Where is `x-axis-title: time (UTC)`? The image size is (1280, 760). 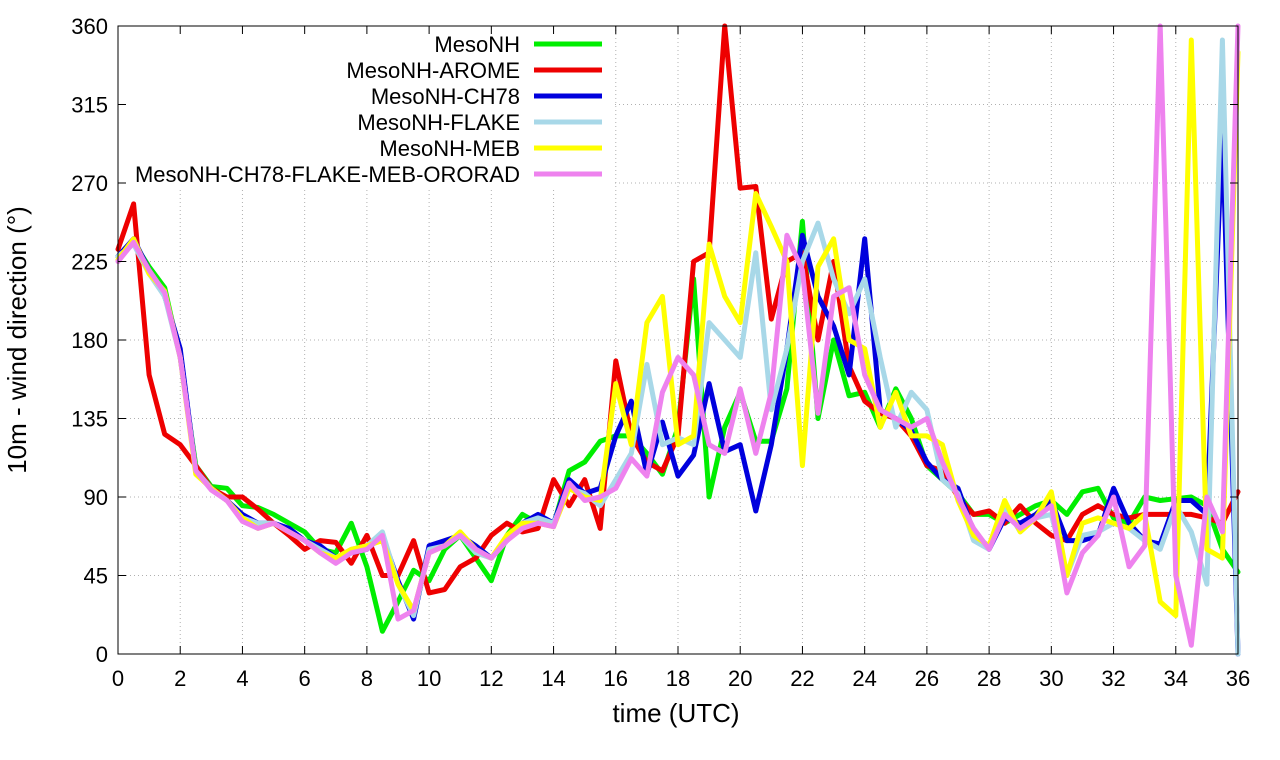
x-axis-title: time (UTC) is located at coordinates (675, 713).